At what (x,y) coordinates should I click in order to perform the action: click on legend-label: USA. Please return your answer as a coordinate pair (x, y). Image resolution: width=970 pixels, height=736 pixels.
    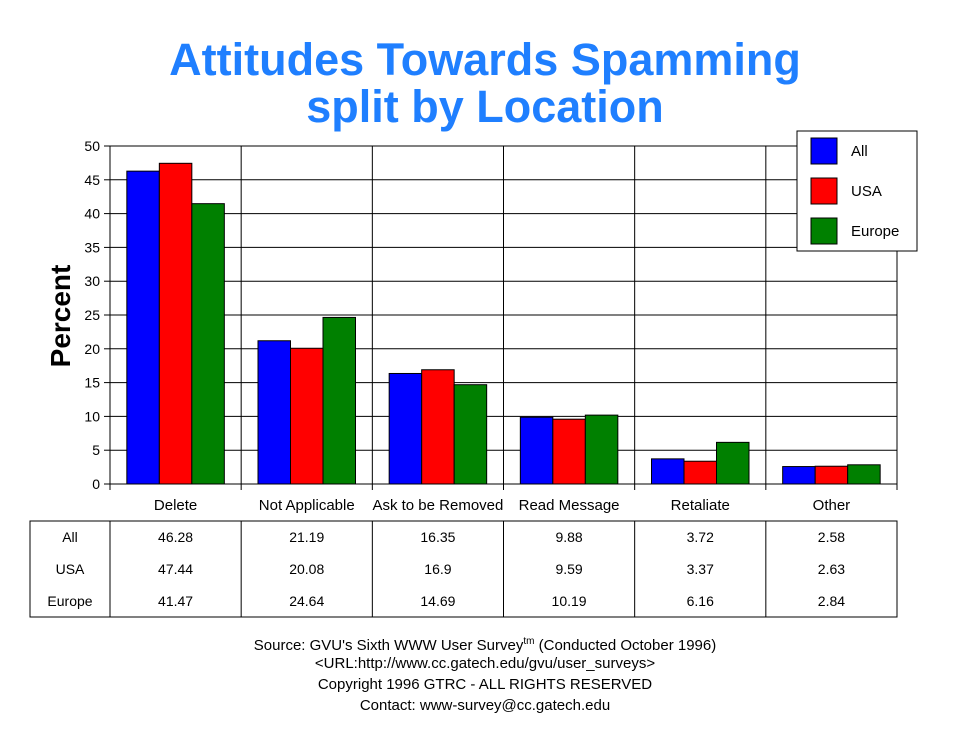
    Looking at the image, I should click on (866, 191).